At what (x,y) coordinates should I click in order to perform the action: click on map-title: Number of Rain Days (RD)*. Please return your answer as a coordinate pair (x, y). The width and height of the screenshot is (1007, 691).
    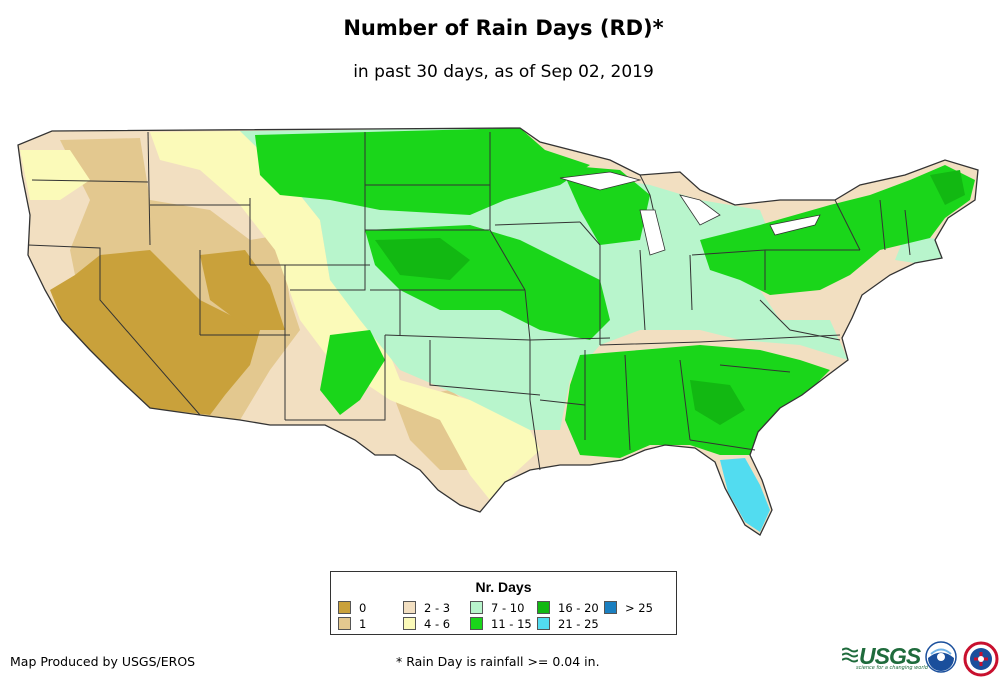
    Looking at the image, I should click on (503, 28).